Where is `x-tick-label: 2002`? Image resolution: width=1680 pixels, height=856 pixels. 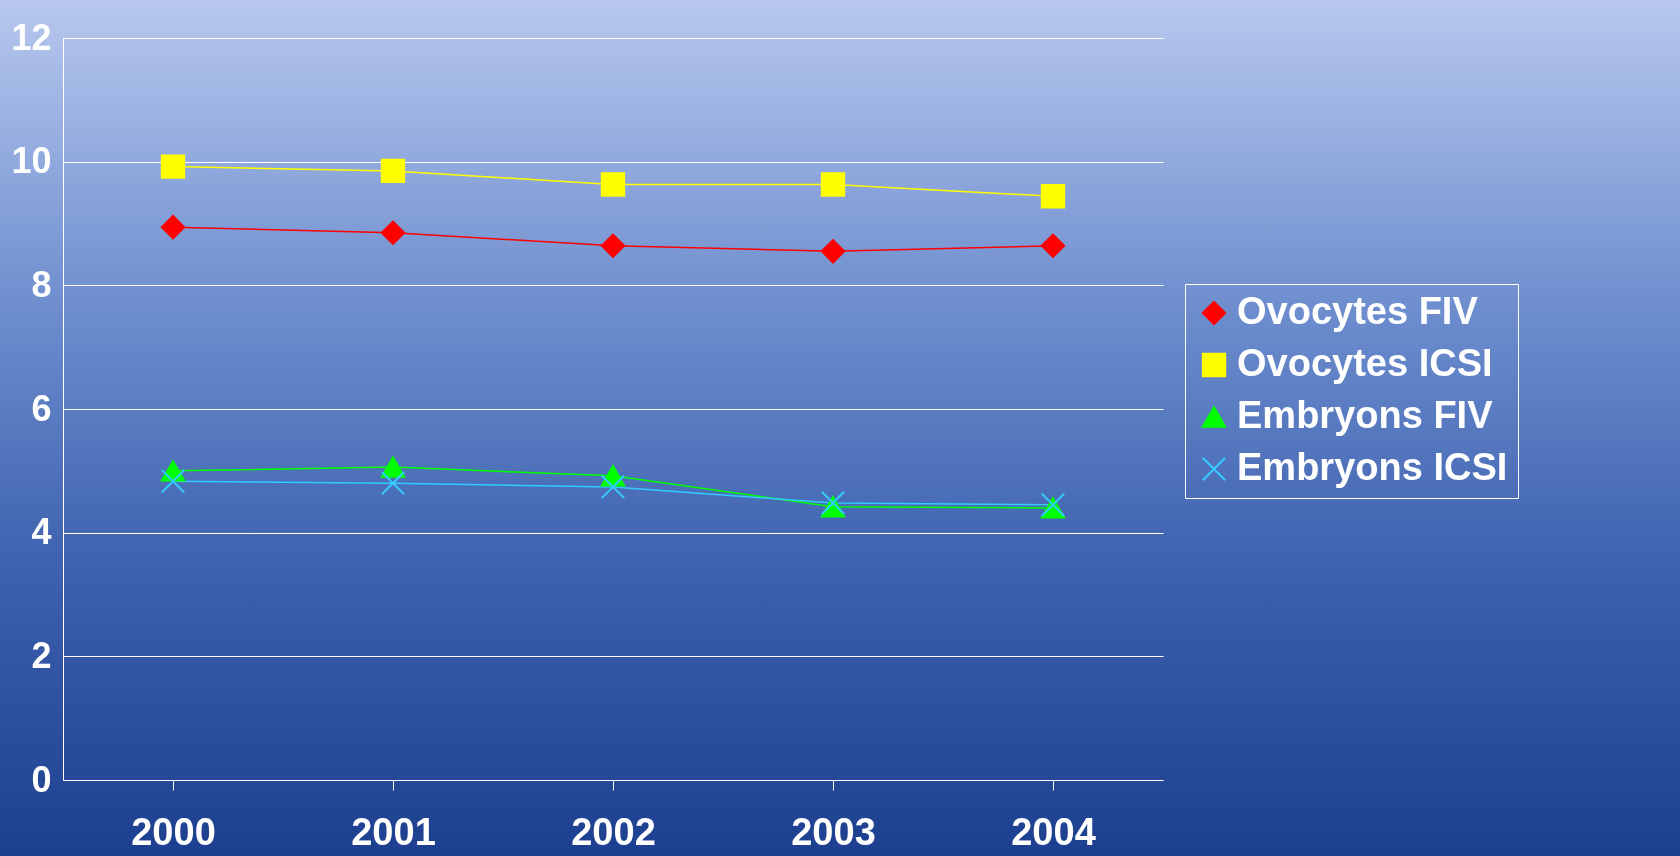 x-tick-label: 2002 is located at coordinates (613, 831).